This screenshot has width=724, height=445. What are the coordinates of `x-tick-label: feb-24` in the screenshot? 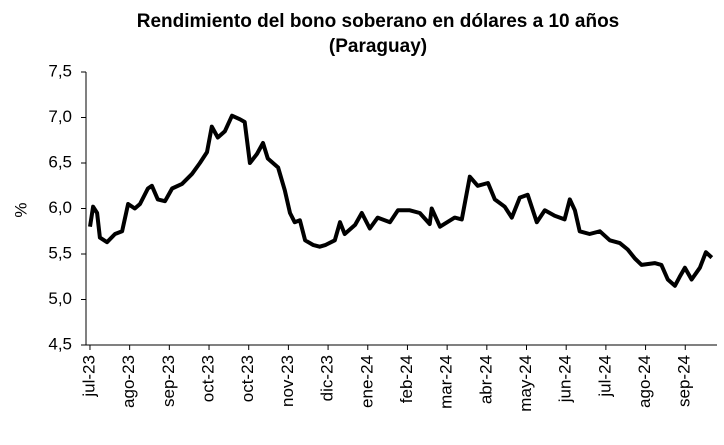 It's located at (406, 379).